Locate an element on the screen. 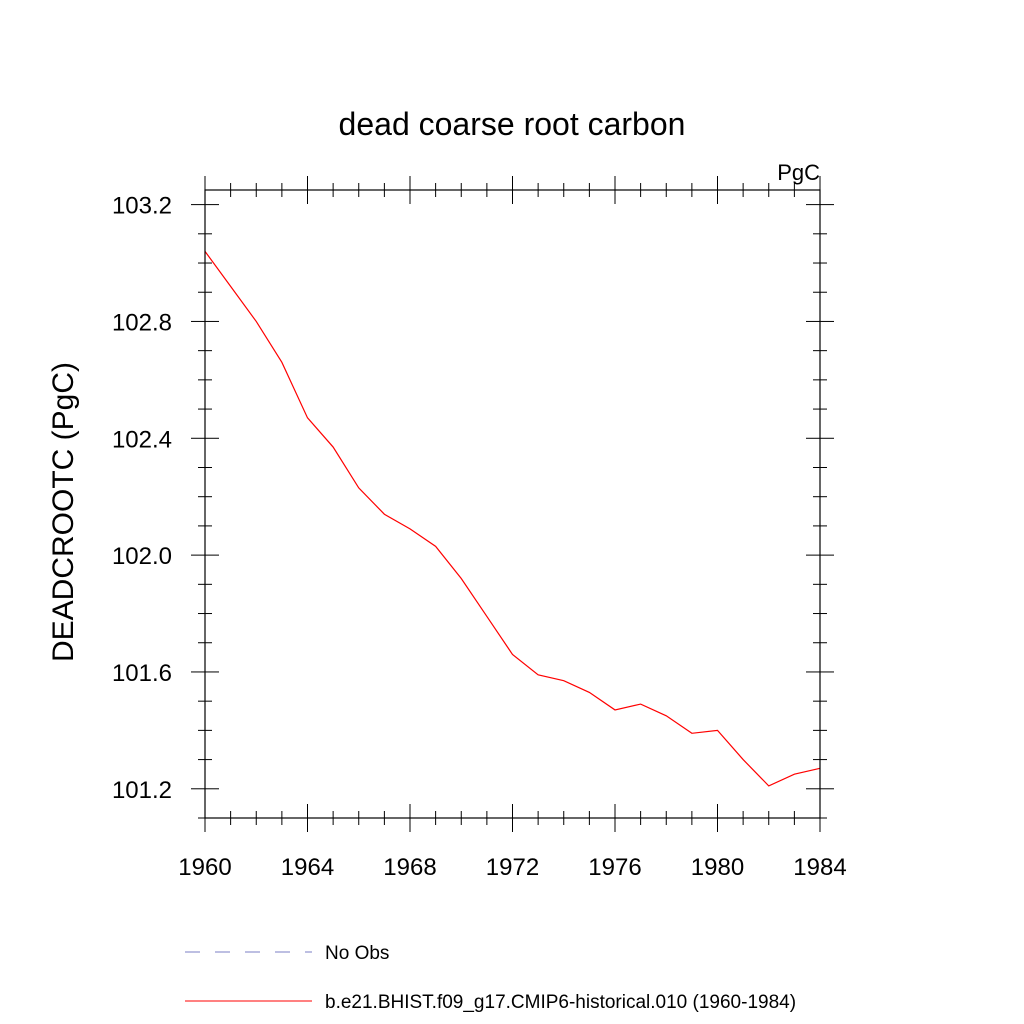 Image resolution: width=1024 pixels, height=1024 pixels. chart-title: dead coarse root carbon is located at coordinates (512, 124).